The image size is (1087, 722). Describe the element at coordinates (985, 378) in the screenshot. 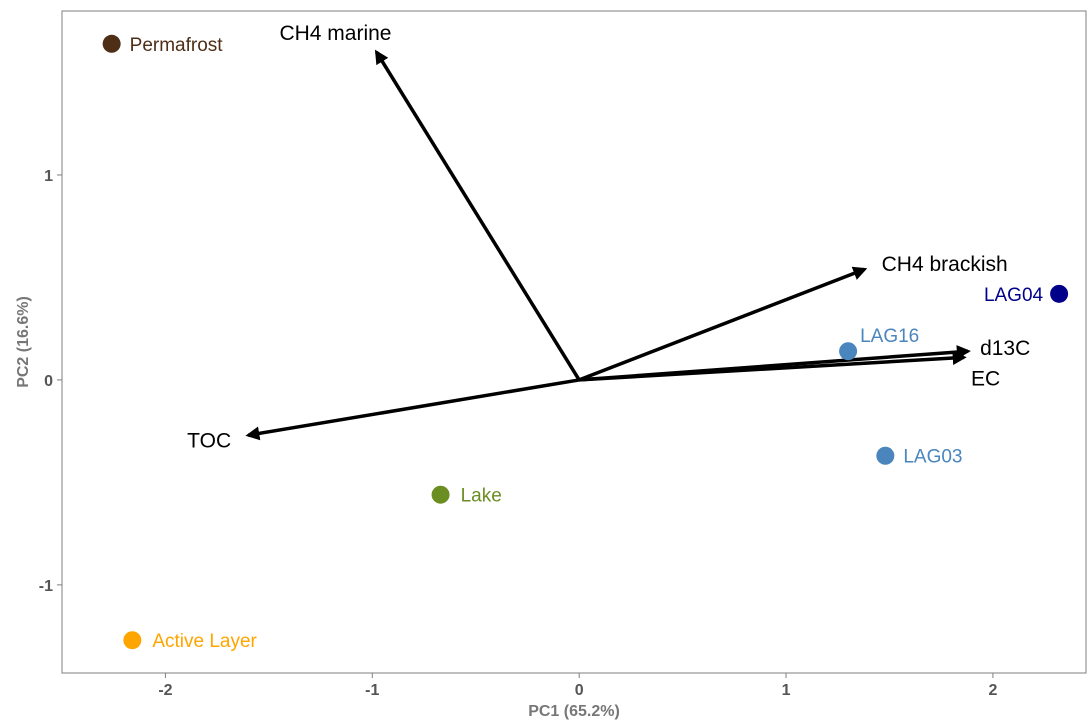

I see `vector-label-ec: EC` at that location.